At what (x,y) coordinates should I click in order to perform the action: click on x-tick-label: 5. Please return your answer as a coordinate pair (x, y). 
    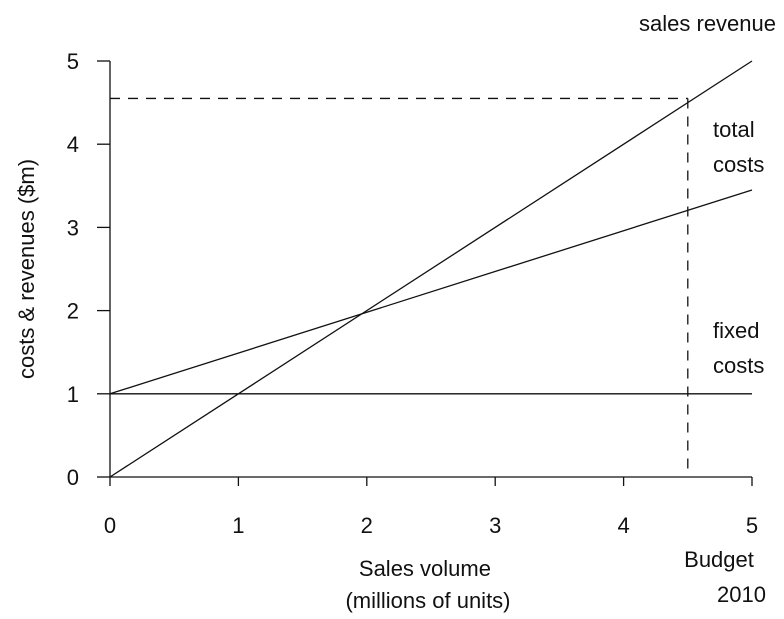
    Looking at the image, I should click on (752, 525).